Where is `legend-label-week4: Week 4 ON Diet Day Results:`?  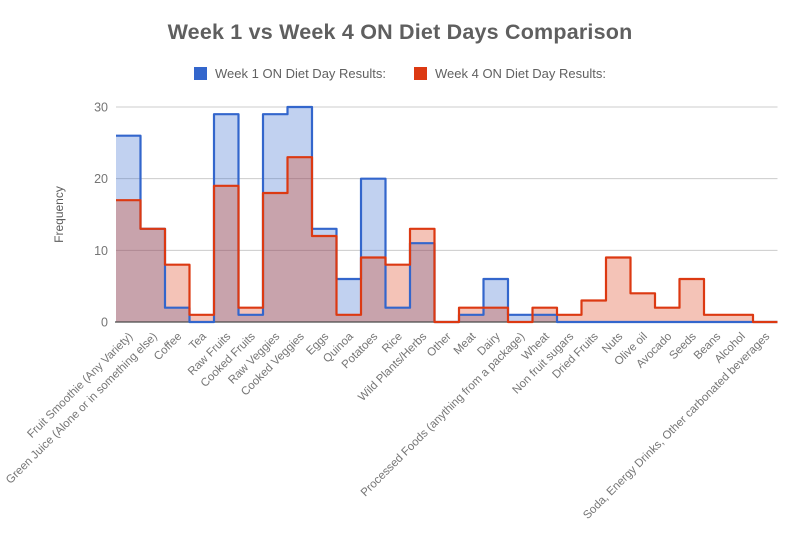 legend-label-week4: Week 4 ON Diet Day Results: is located at coordinates (520, 73).